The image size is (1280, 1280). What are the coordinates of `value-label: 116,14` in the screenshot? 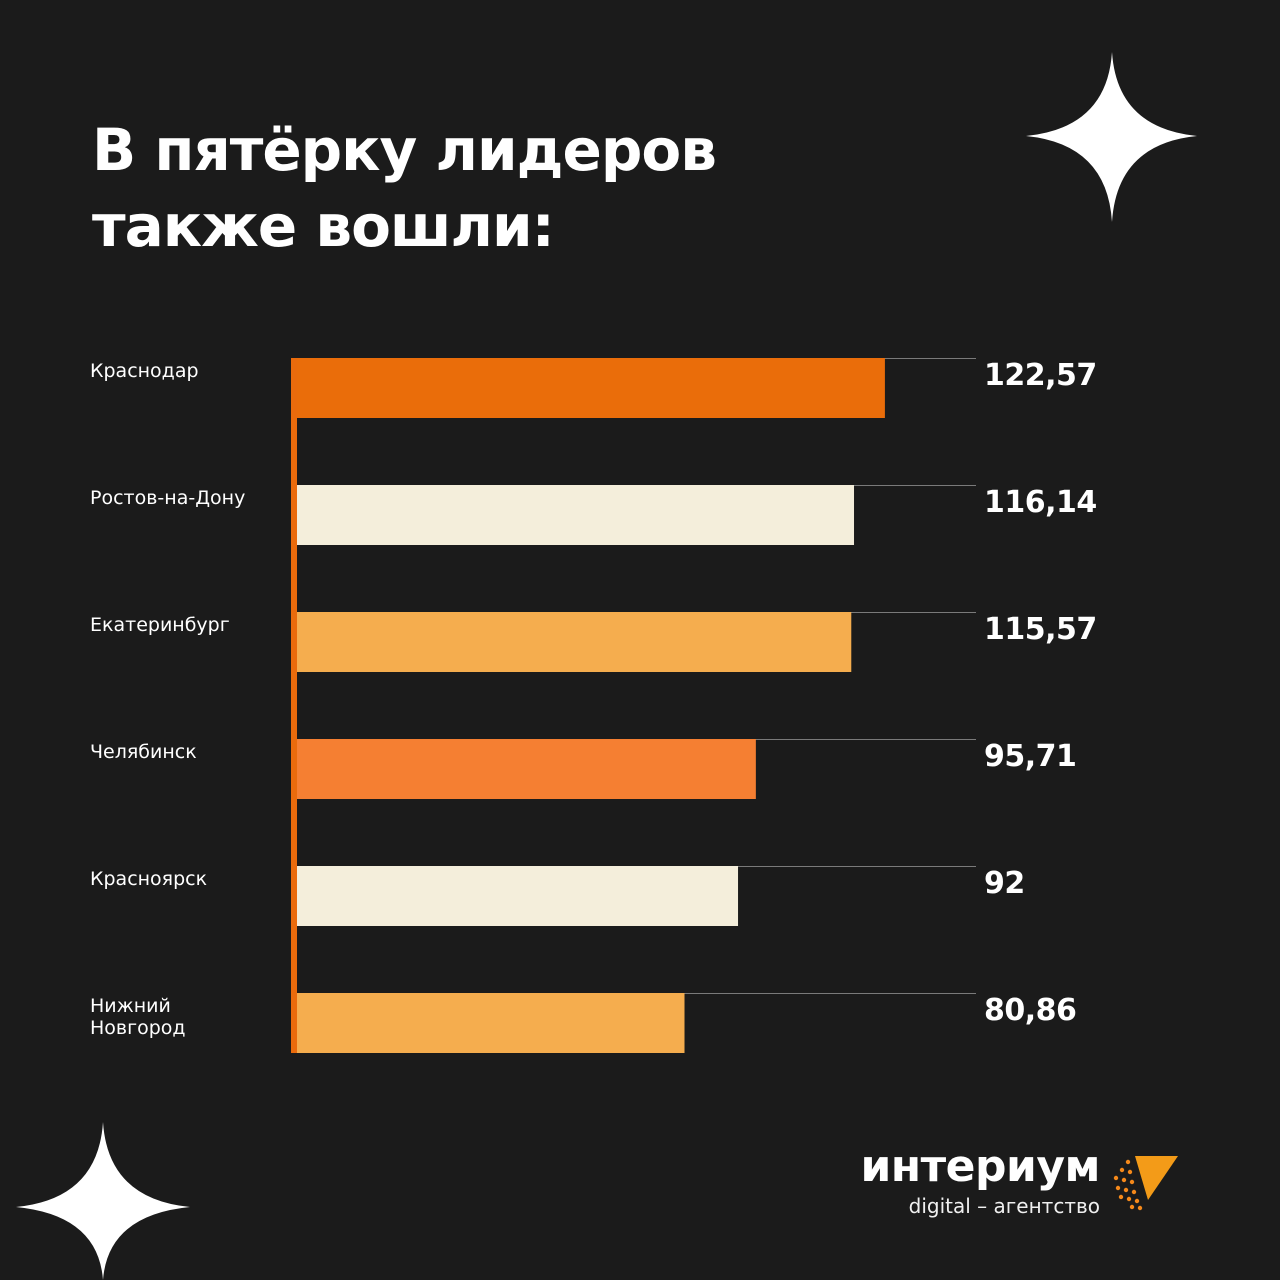 It's located at (1040, 502).